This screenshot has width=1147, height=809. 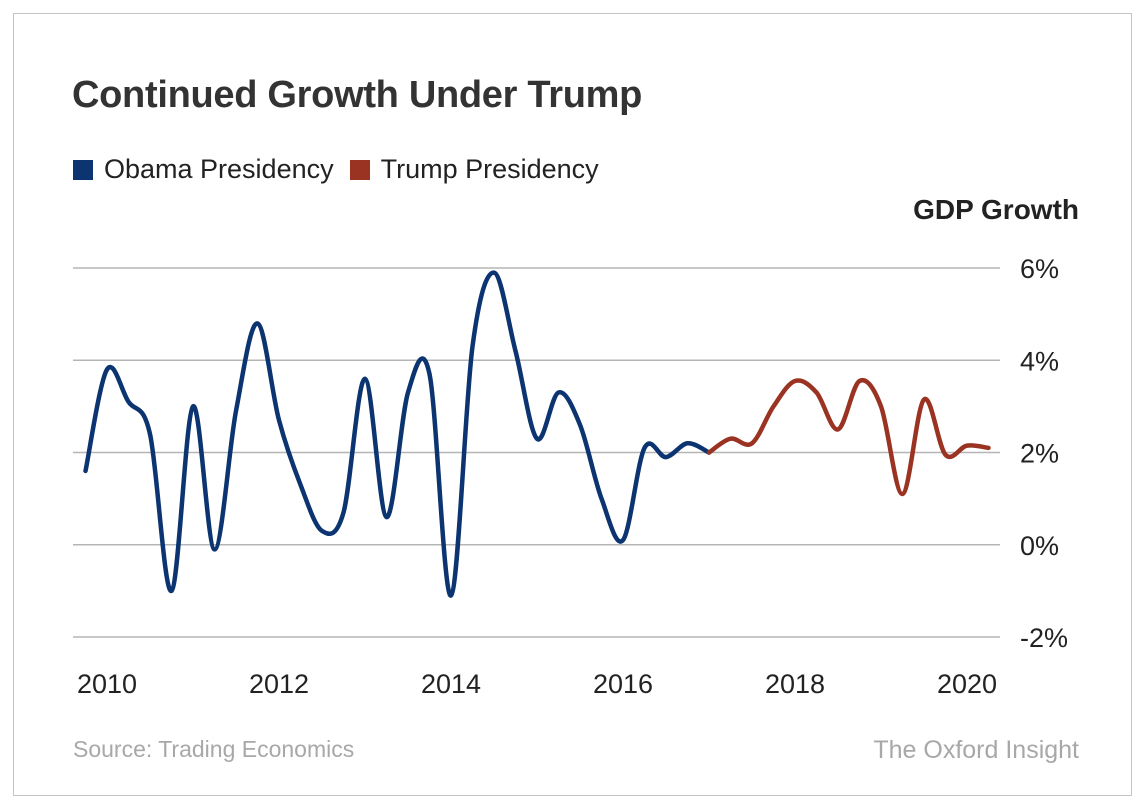 What do you see at coordinates (976, 750) in the screenshot?
I see `brand-credit: The Oxford Insight` at bounding box center [976, 750].